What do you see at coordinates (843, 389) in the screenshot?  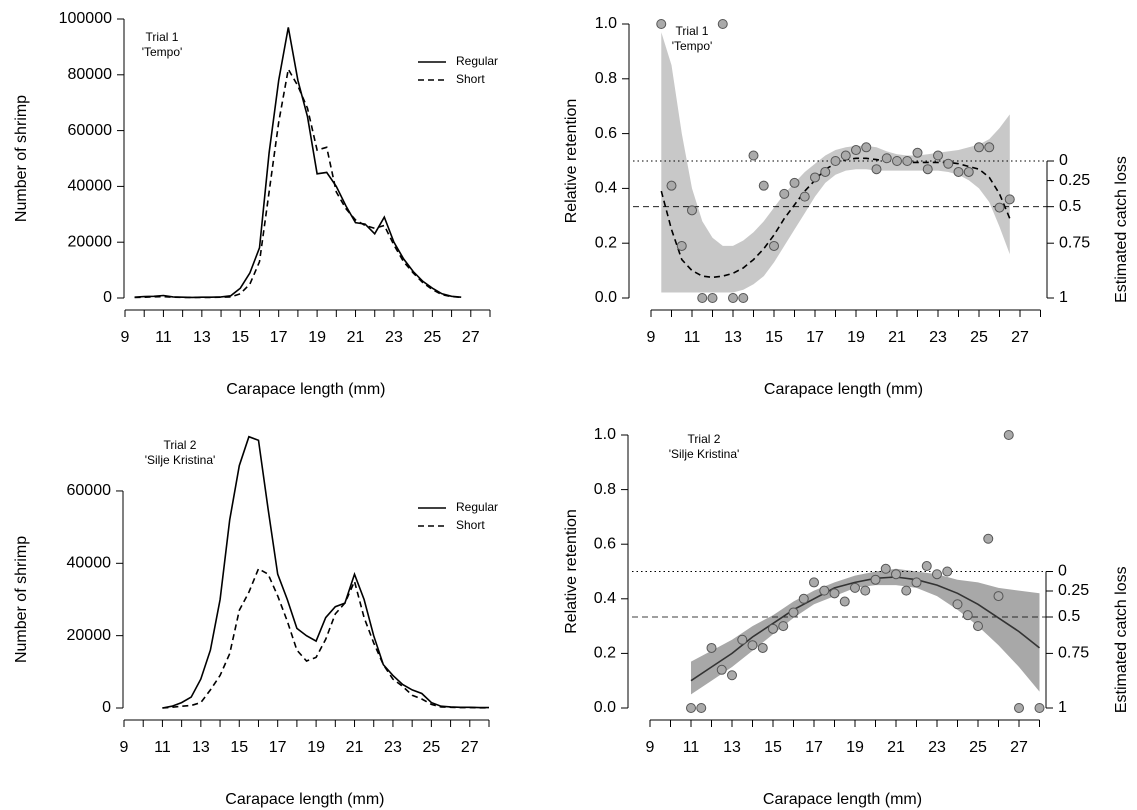 I see `x-axis-label: Carapace length (mm)` at bounding box center [843, 389].